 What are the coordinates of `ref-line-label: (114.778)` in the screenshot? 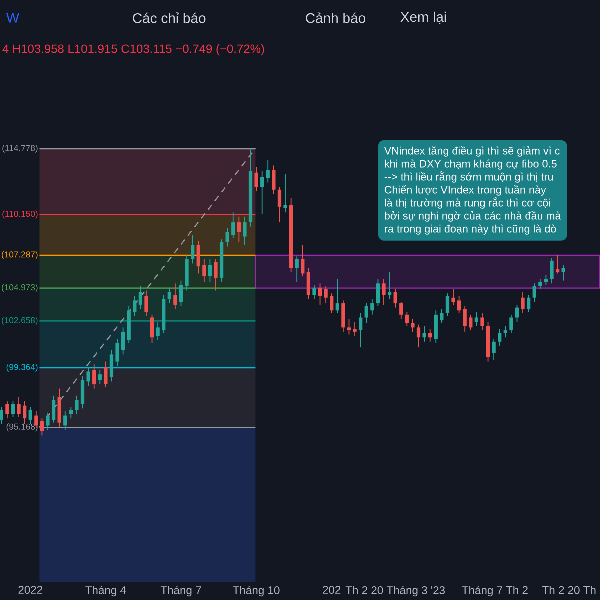 It's located at (20, 149).